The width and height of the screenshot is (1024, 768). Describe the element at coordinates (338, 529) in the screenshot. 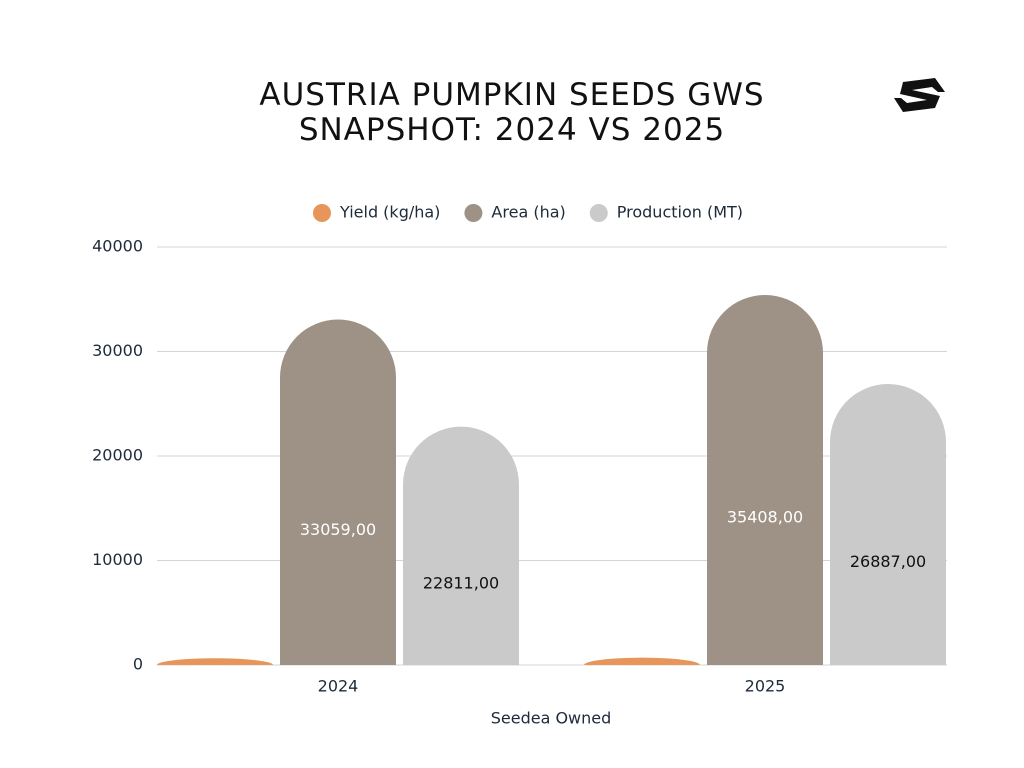

I see `data-label: 33059,00` at that location.